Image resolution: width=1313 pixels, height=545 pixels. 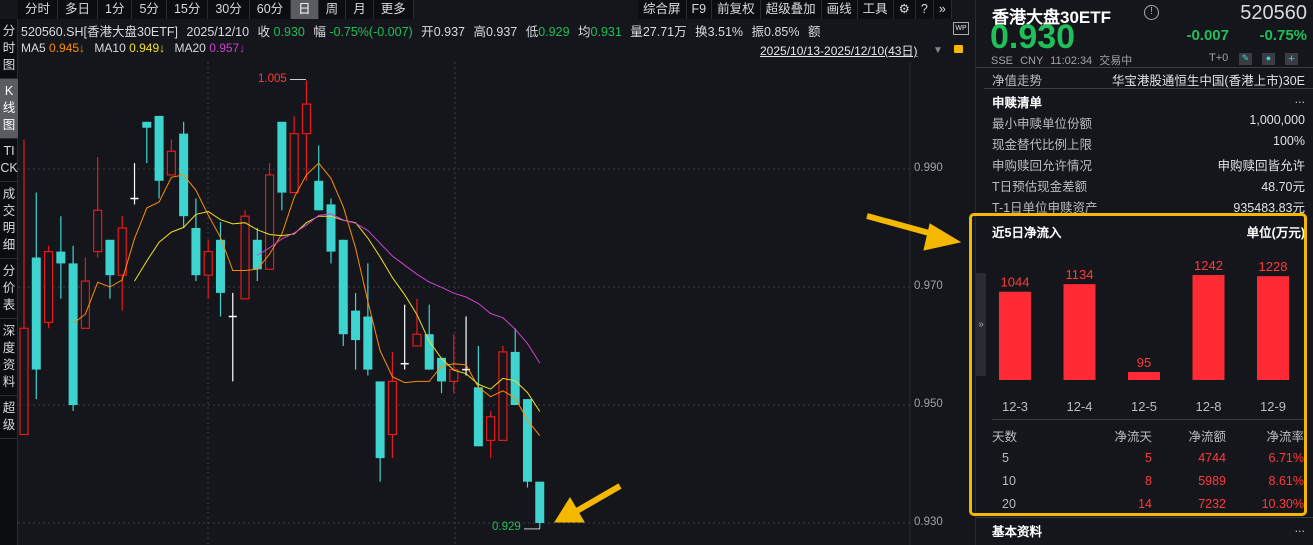 What do you see at coordinates (981, 324) in the screenshot?
I see `collapse-handle: »` at bounding box center [981, 324].